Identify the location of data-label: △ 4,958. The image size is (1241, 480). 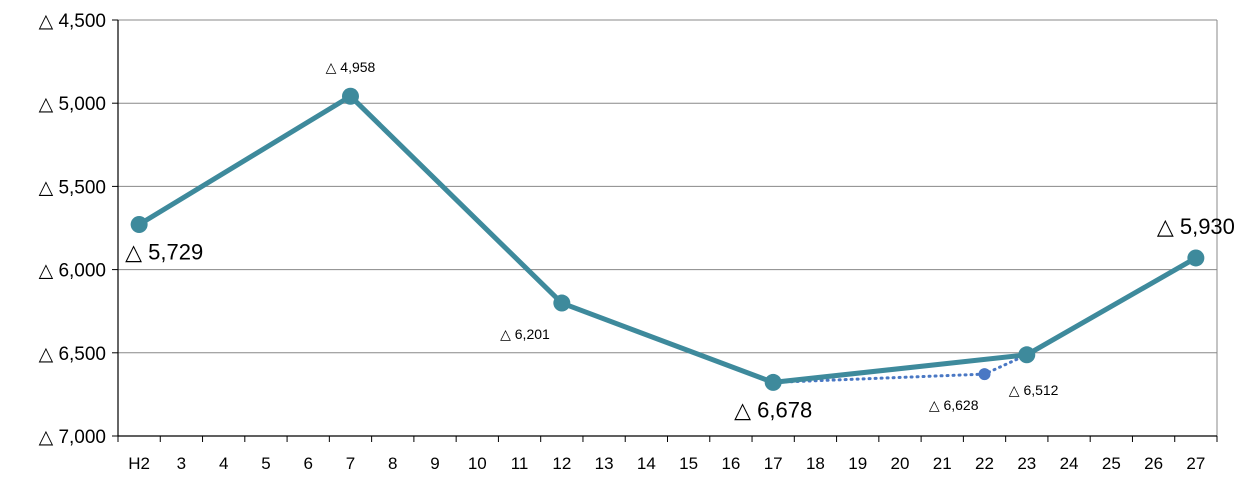
(351, 67).